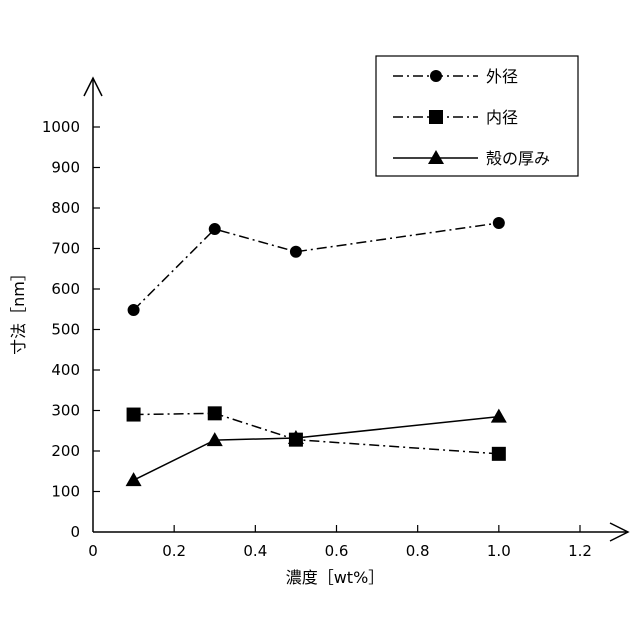 Image resolution: width=640 pixels, height=640 pixels. What do you see at coordinates (337, 551) in the screenshot?
I see `x-tick-label: 0.6` at bounding box center [337, 551].